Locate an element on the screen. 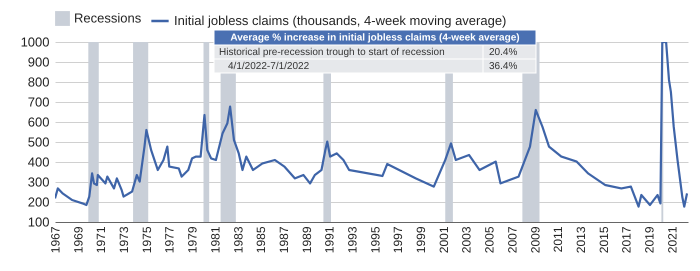 The width and height of the screenshot is (700, 271). legend-label: Initial jobless claims (thousands, 4-week moving average) is located at coordinates (340, 20).